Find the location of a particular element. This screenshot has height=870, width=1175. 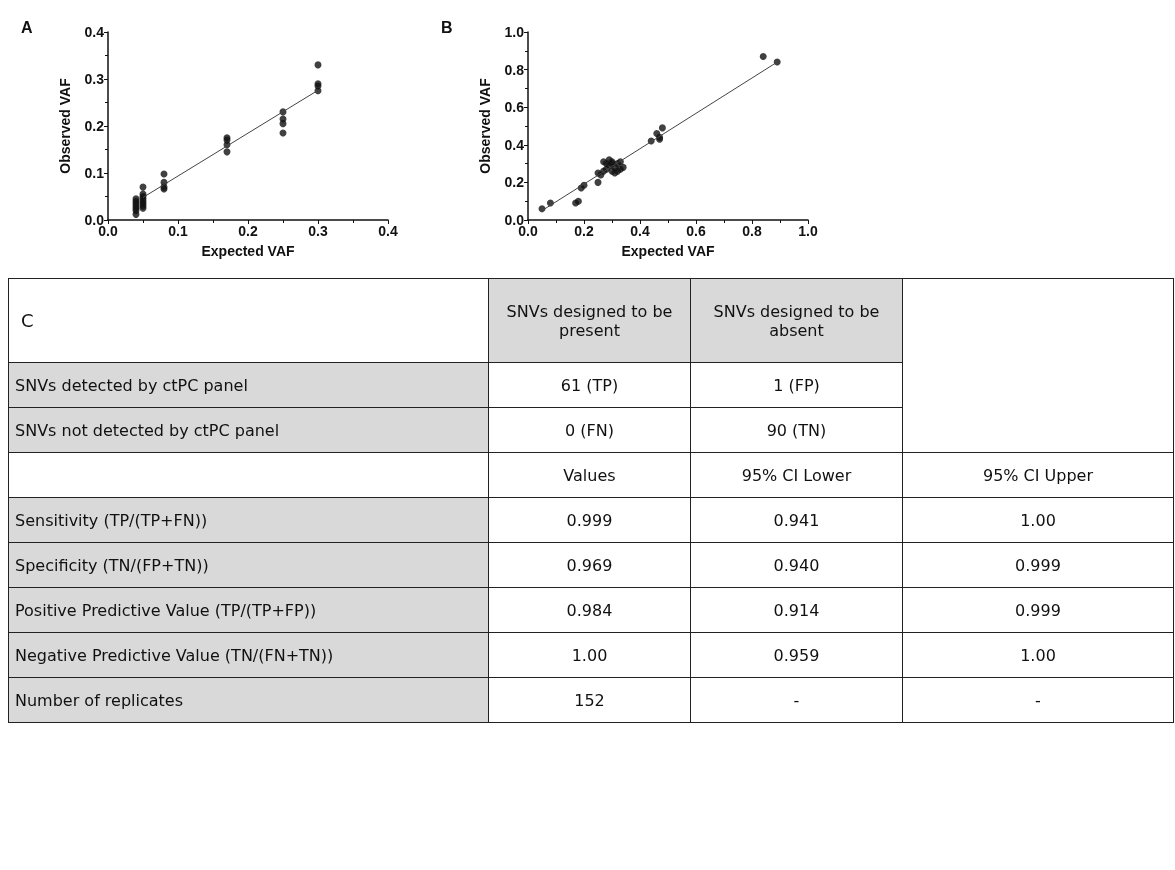

x-tick-label: 0.1 is located at coordinates (178, 231).